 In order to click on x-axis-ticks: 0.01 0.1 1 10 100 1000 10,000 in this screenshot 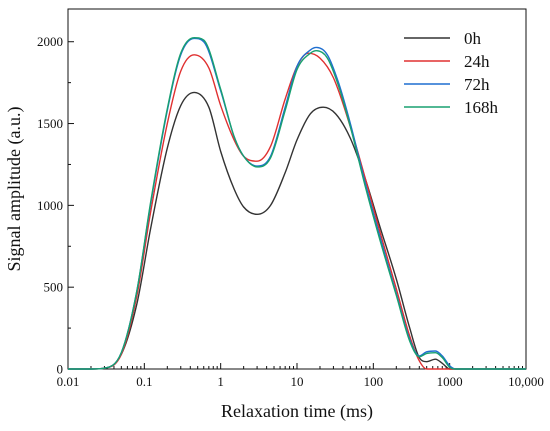, I will do `click(300, 376)`.